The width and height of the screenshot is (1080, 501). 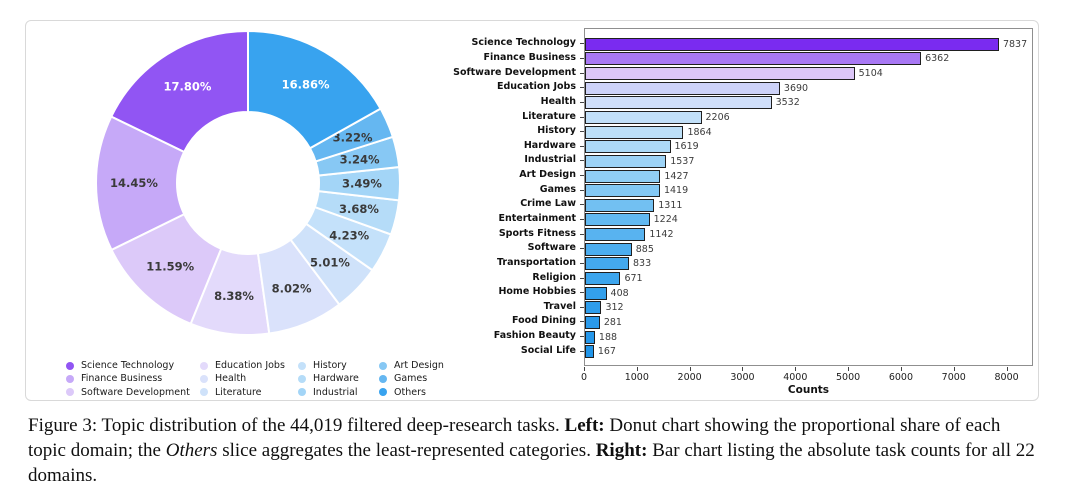 What do you see at coordinates (590, 337) in the screenshot?
I see `bar-fashion-beauty` at bounding box center [590, 337].